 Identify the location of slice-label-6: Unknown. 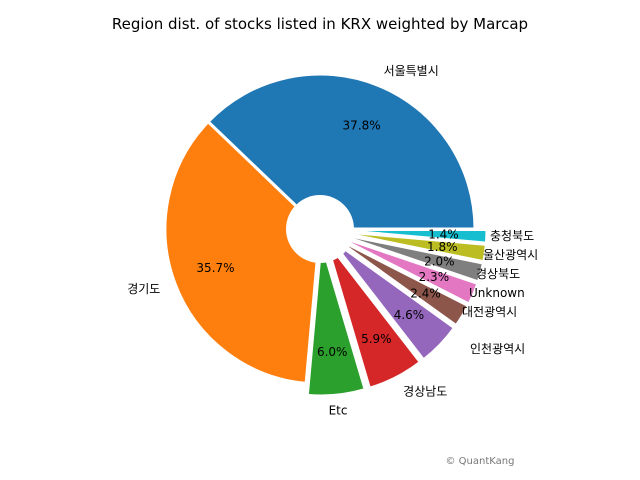
(497, 293).